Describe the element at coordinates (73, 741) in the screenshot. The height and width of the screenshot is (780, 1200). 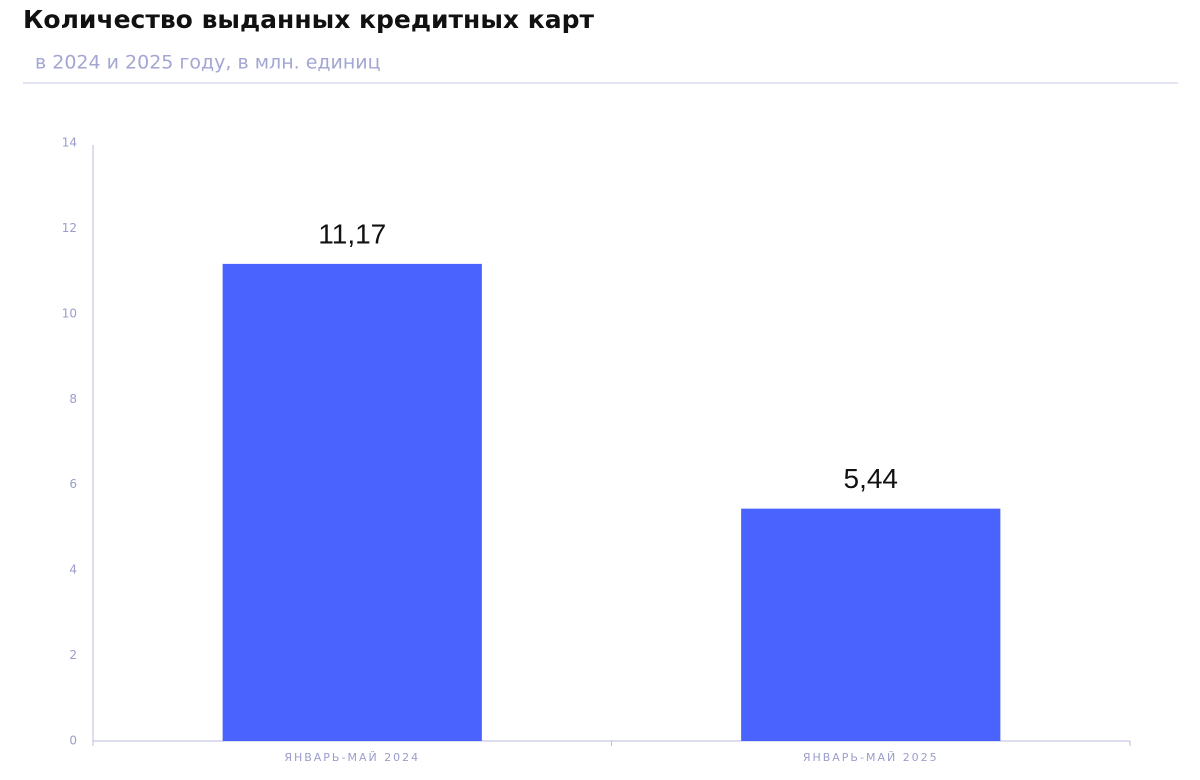
I see `y-tick-label: 0` at that location.